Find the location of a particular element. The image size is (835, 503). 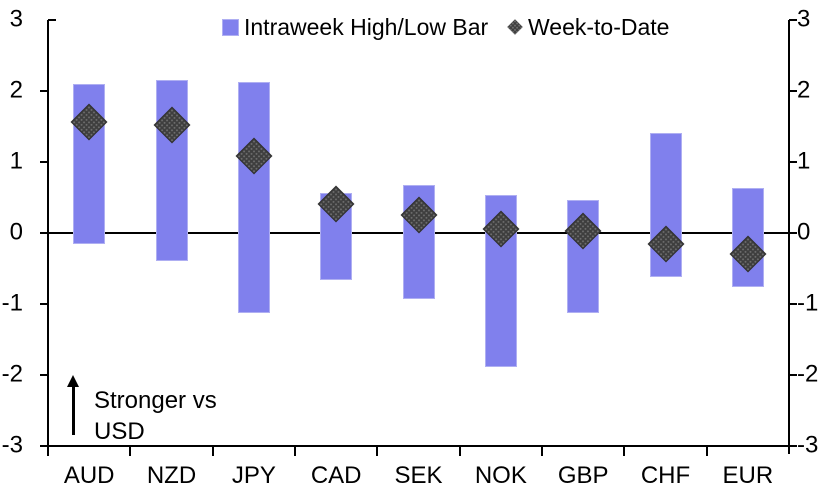

x-category-label-eur: EUR is located at coordinates (748, 475).